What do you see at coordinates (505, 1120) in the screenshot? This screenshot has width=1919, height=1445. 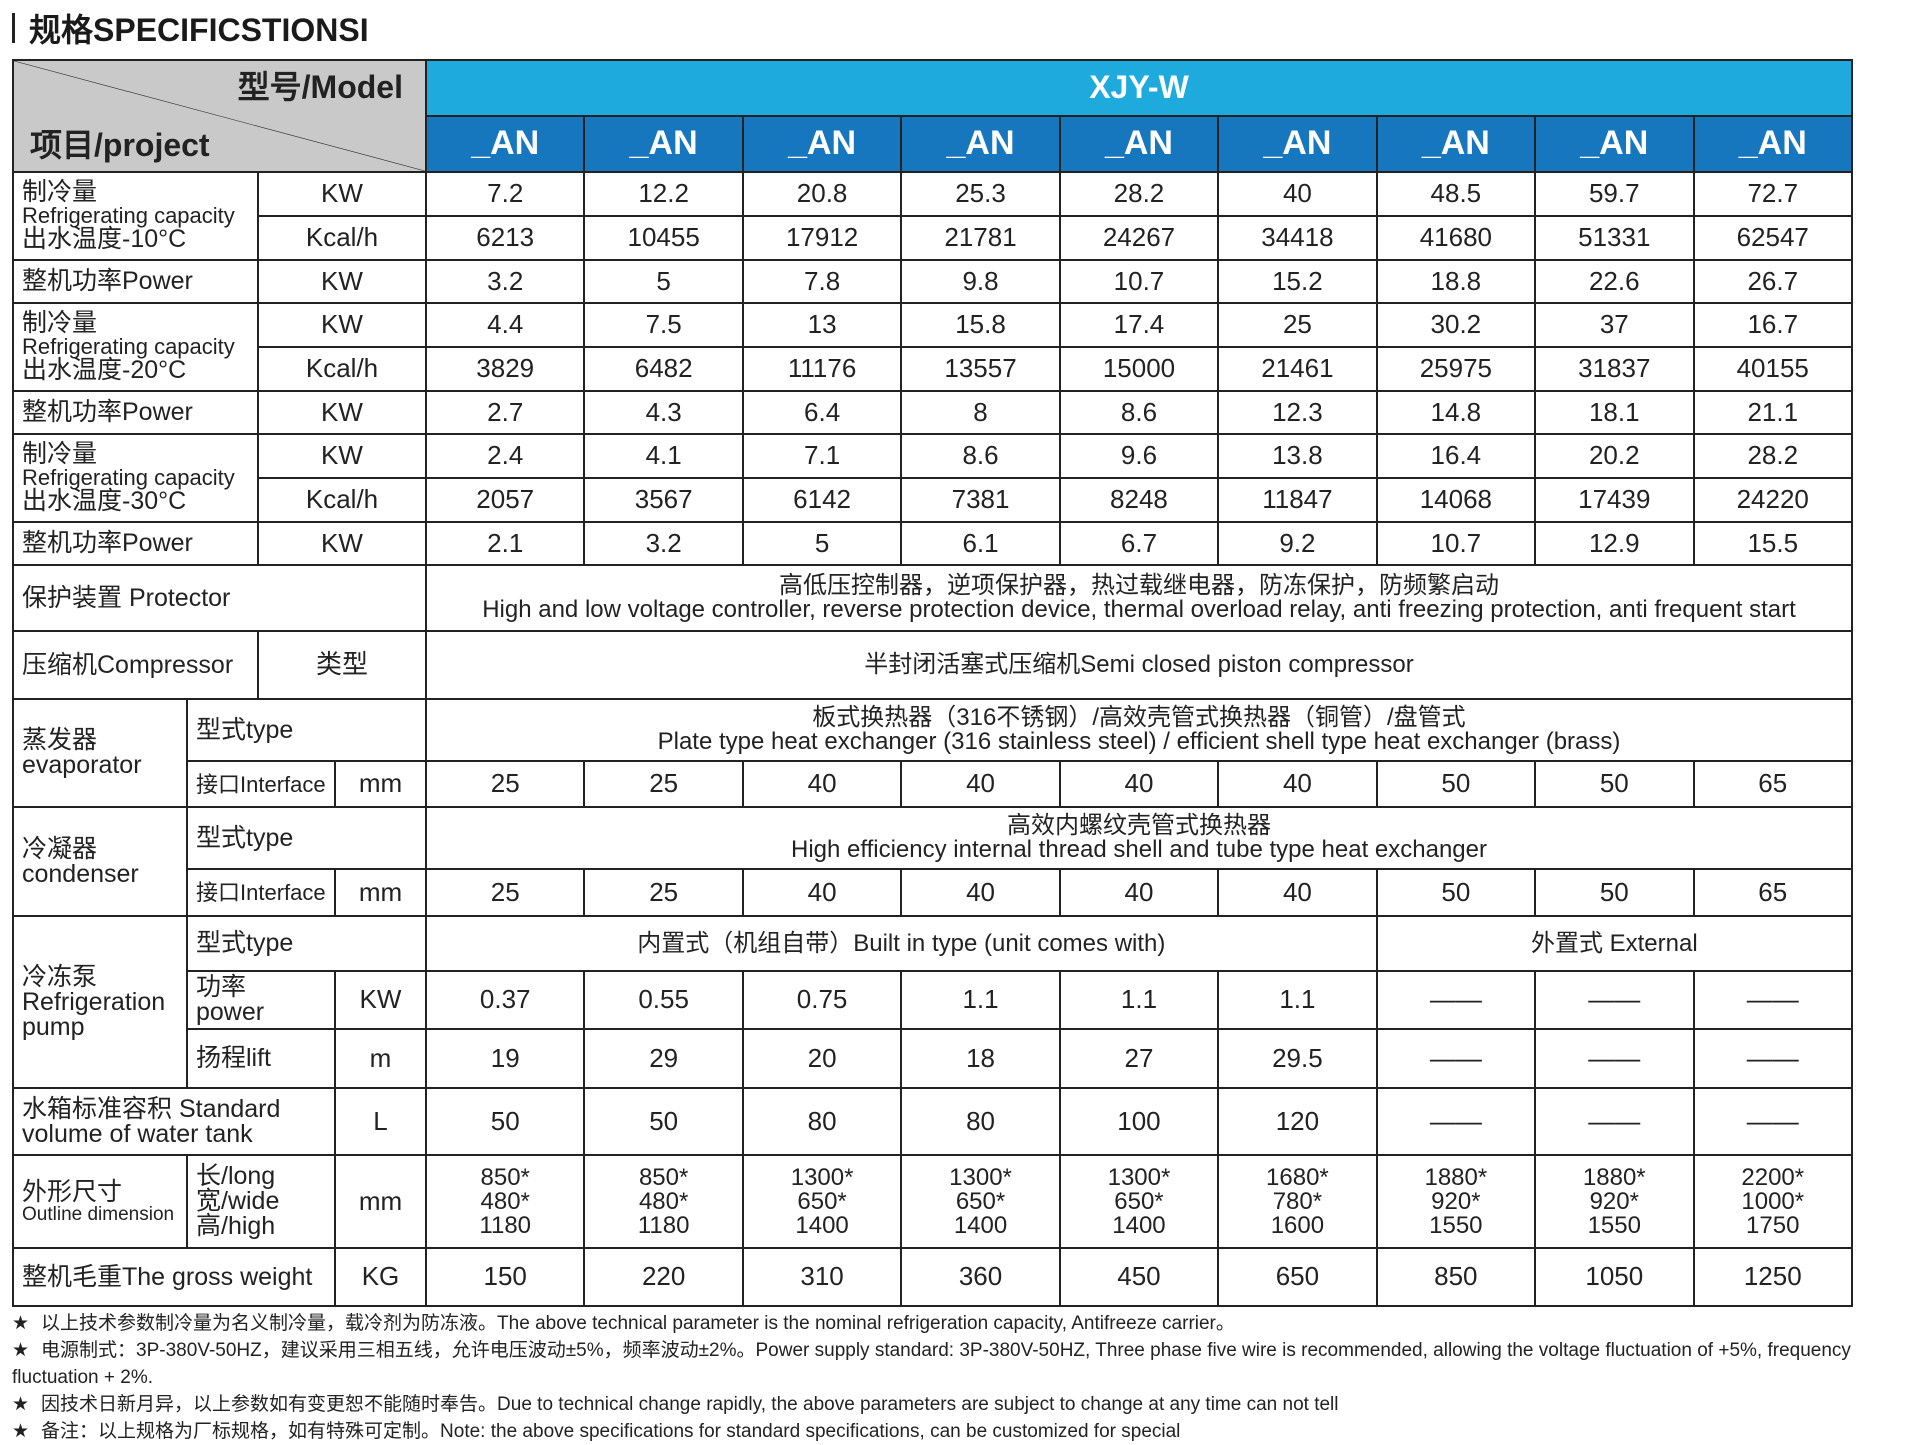 I see `tank-value: 50` at bounding box center [505, 1120].